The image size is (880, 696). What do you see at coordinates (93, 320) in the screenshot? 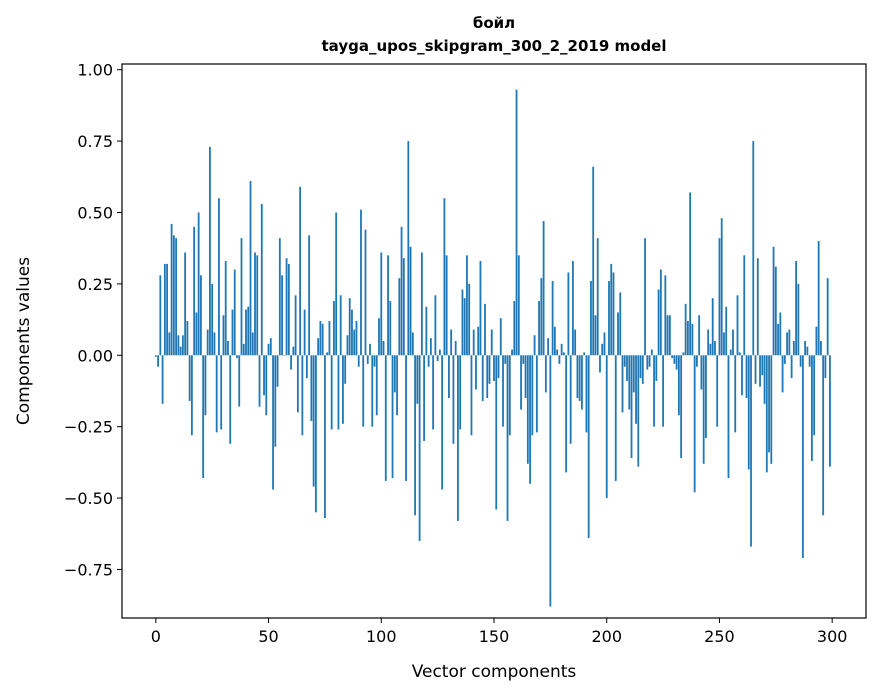
I see `y-axis: −0.75 −0.50 −0.25 0.00 0.25 0.50 0.75 1.00` at bounding box center [93, 320].